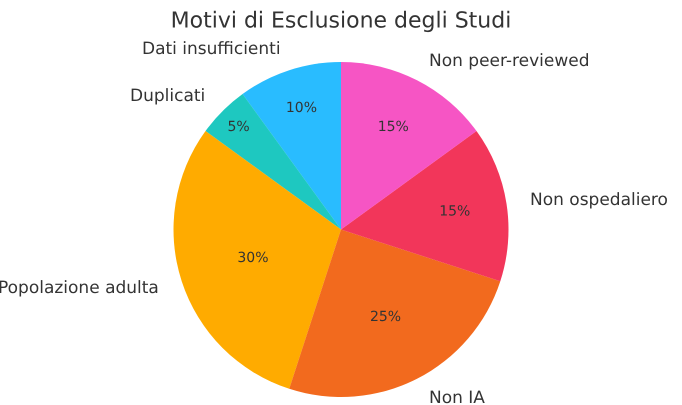 This screenshot has width=682, height=405. Describe the element at coordinates (302, 108) in the screenshot. I see `data-label: 10%` at that location.